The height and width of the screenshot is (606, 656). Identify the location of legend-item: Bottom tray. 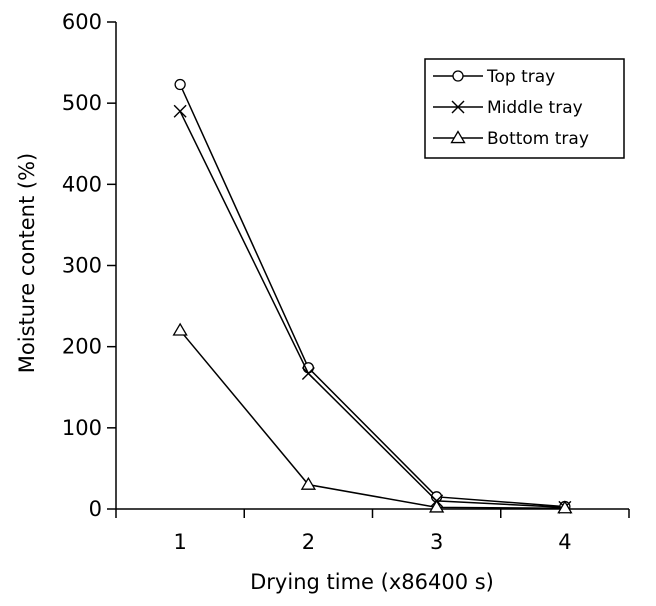
(511, 139).